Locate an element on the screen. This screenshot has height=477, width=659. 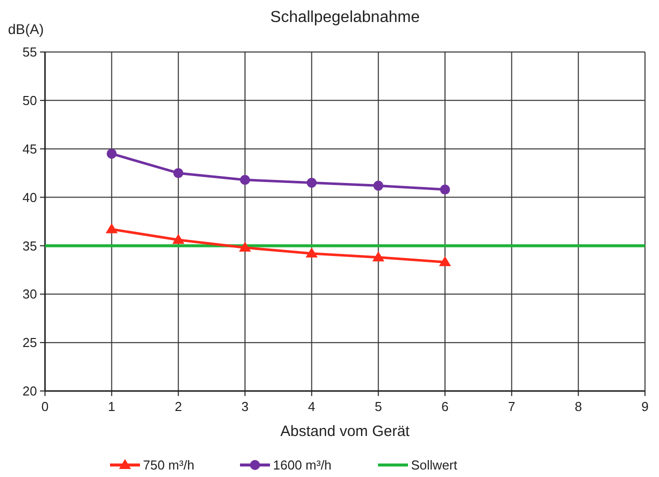
legend-label: 1600 m³/h is located at coordinates (302, 465).